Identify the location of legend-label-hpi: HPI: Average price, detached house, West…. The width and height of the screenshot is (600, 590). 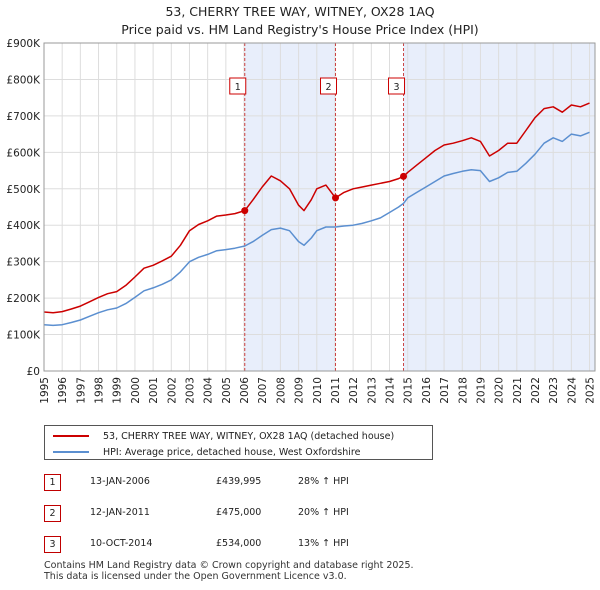
(232, 452).